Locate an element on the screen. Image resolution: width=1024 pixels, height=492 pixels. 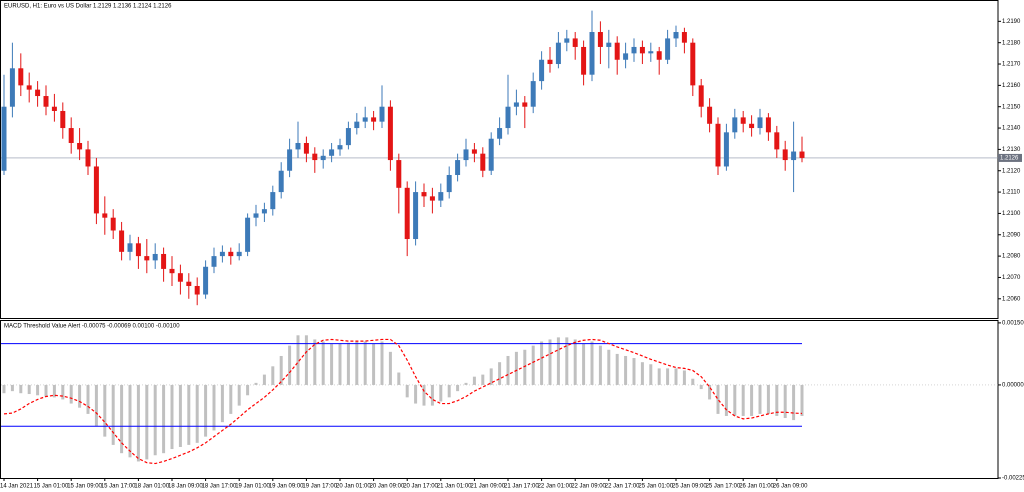
x-tick-label: 18 Jan 17:00 is located at coordinates (219, 487).